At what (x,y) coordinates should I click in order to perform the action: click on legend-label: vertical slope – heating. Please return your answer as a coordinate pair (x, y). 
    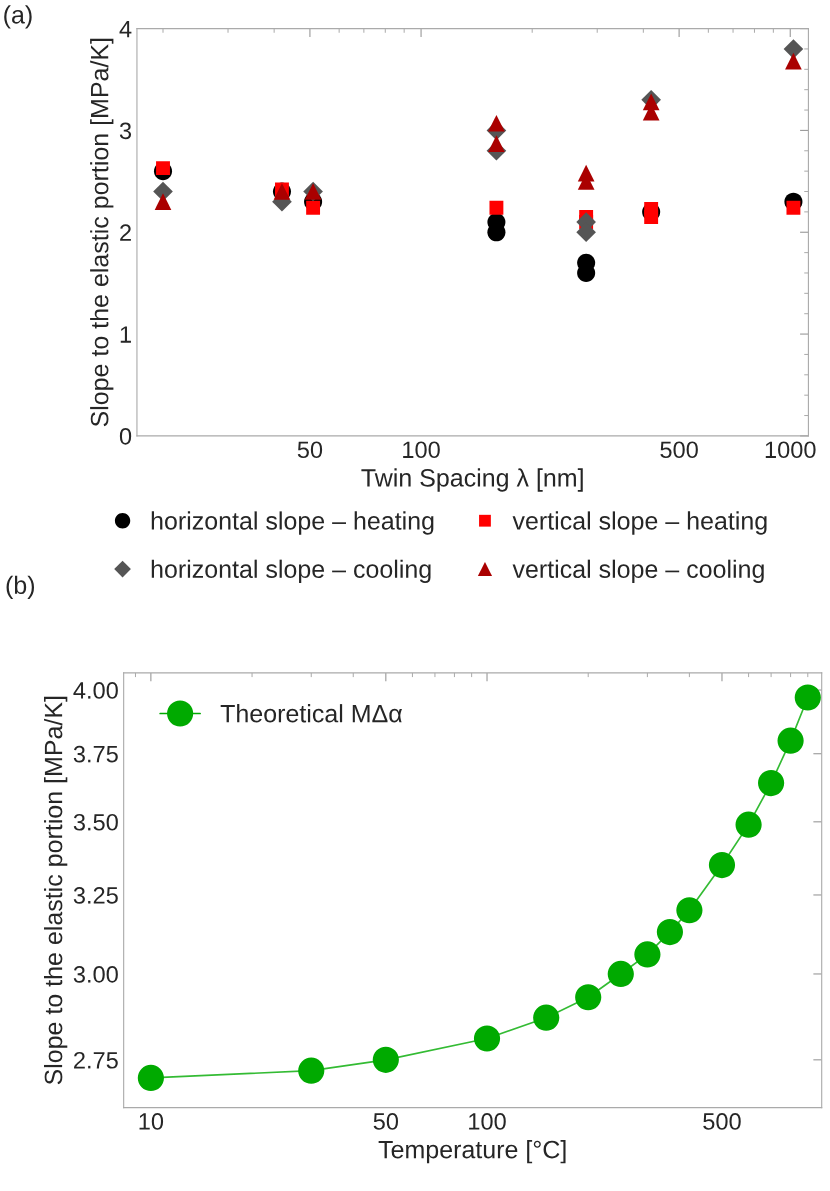
    Looking at the image, I should click on (639, 523).